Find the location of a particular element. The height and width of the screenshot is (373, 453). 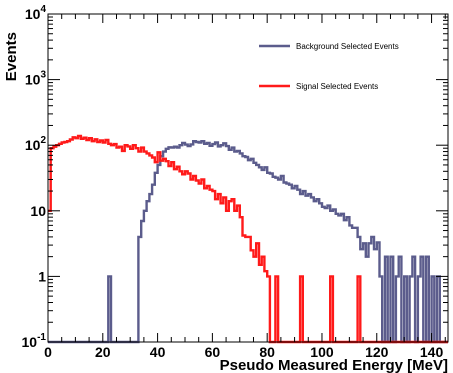

x-tick-label: 80 is located at coordinates (267, 352).